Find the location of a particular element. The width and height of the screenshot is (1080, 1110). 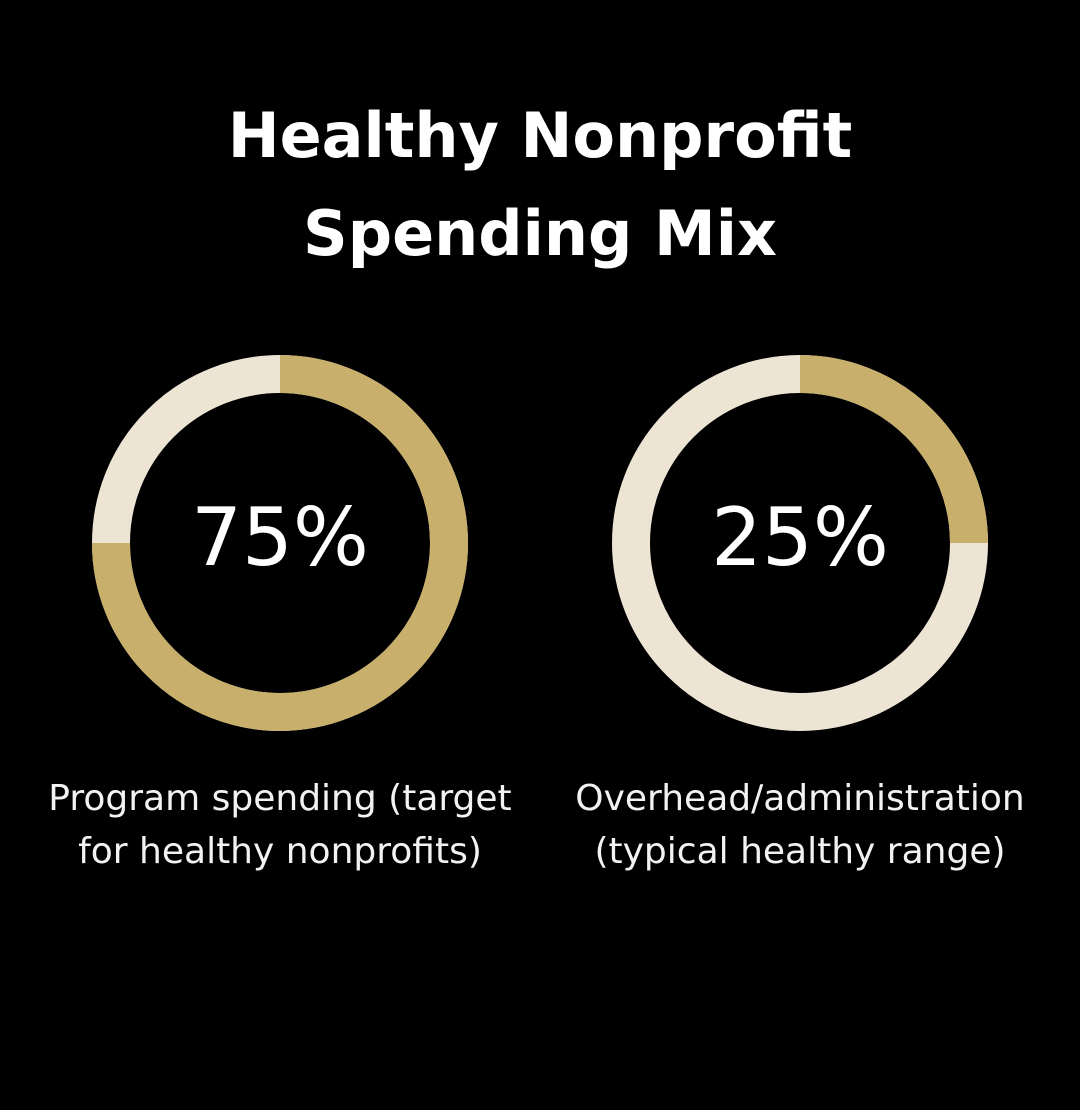

title-line: Spending Mix is located at coordinates (540, 233).